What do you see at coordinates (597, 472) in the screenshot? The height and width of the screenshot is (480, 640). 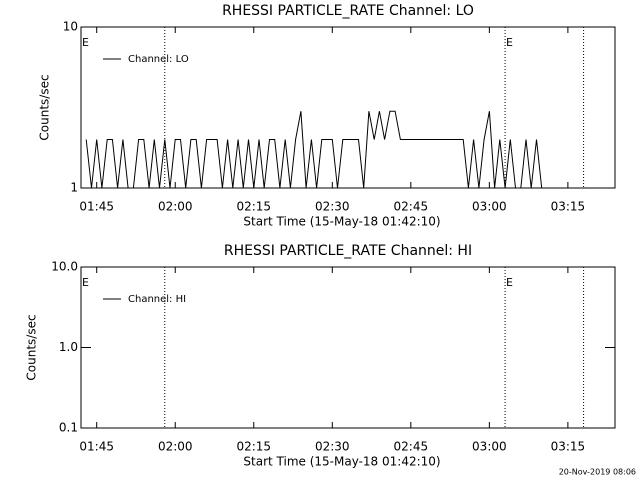 I see `footer: 20-Nov-2019 08:06` at bounding box center [597, 472].